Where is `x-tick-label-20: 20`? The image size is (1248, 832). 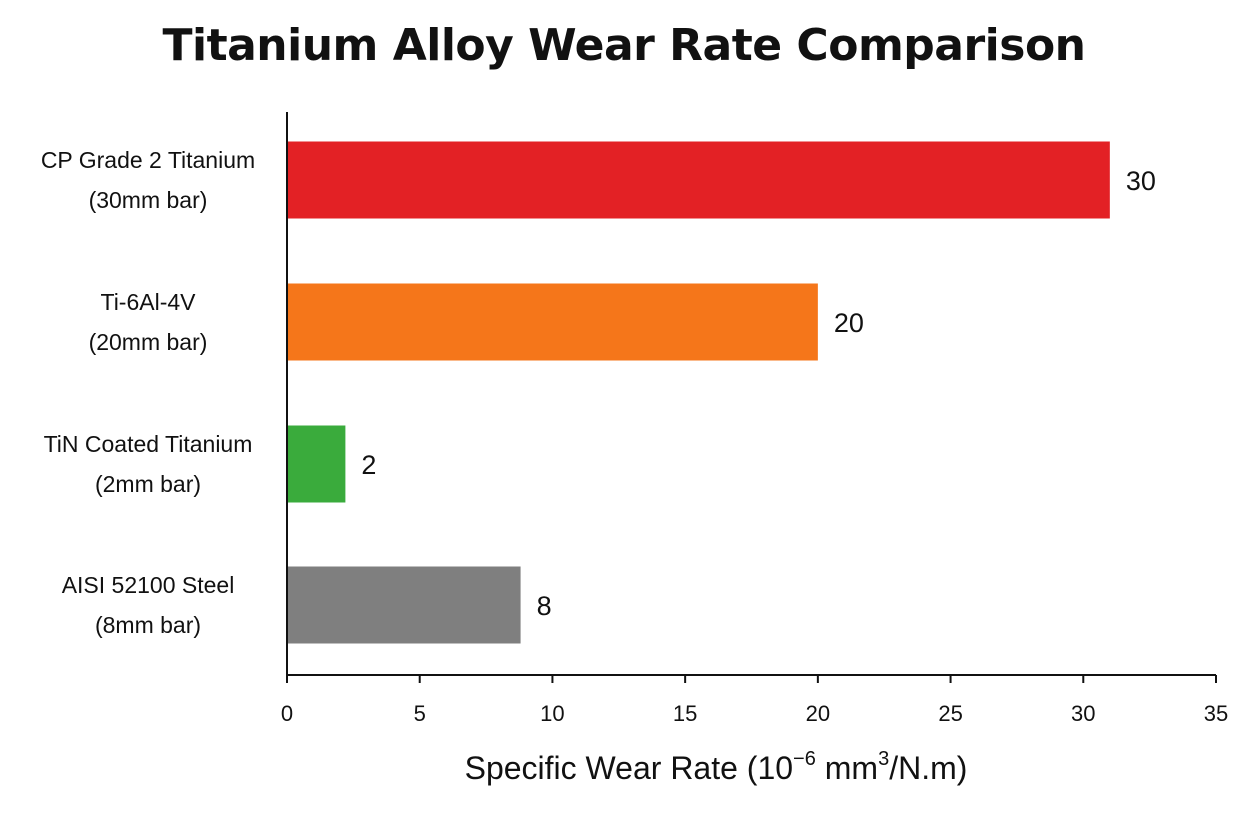 x-tick-label-20: 20 is located at coordinates (818, 713).